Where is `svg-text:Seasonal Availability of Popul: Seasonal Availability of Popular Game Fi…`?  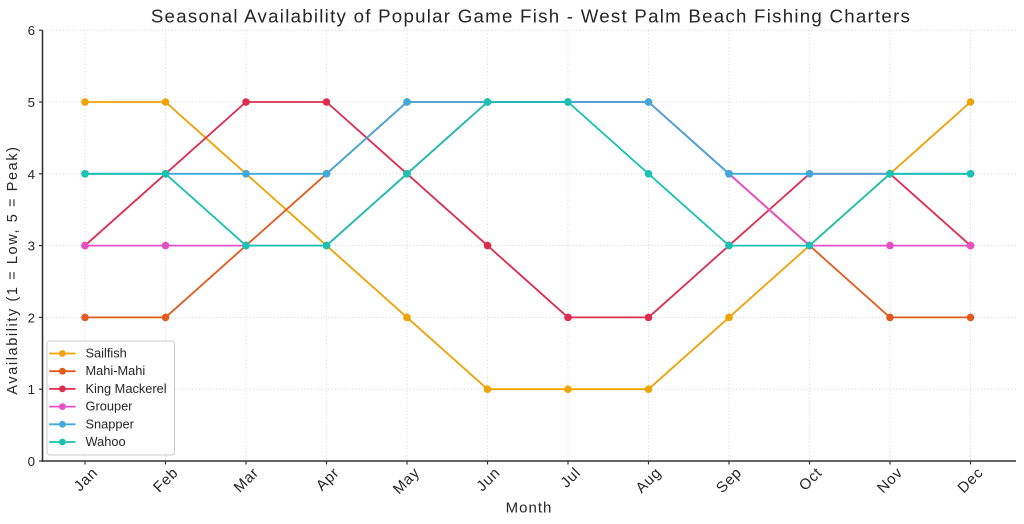
svg-text:Seasonal Availability of Popul: Seasonal Availability of Popular Game Fi… is located at coordinates (531, 15).